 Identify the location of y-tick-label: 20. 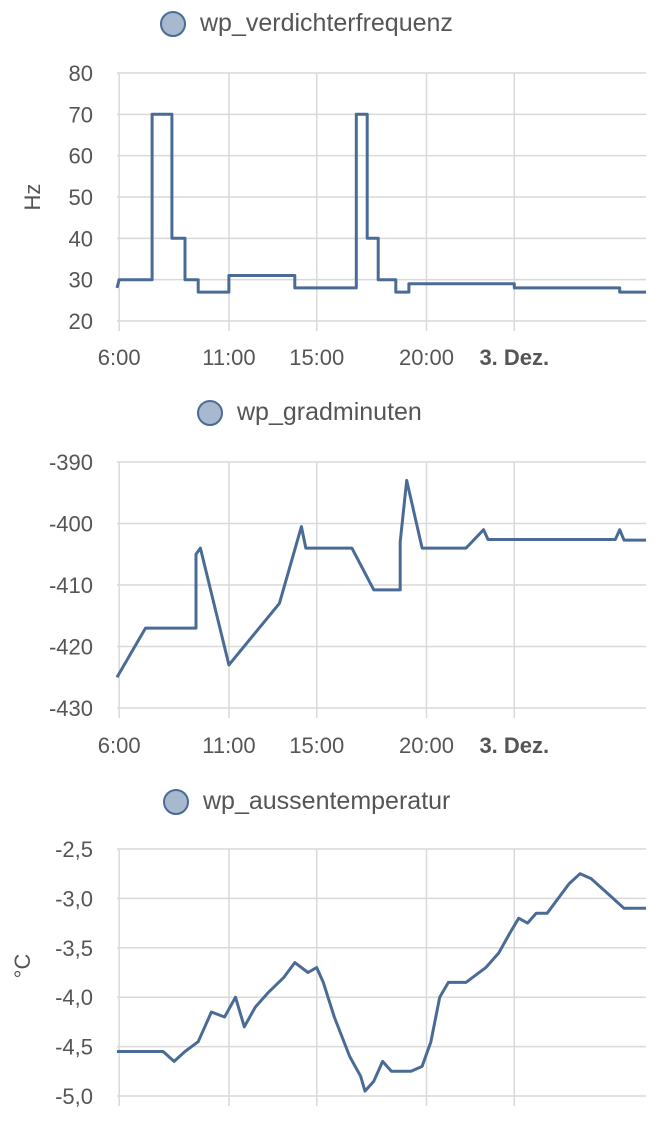
(81, 321).